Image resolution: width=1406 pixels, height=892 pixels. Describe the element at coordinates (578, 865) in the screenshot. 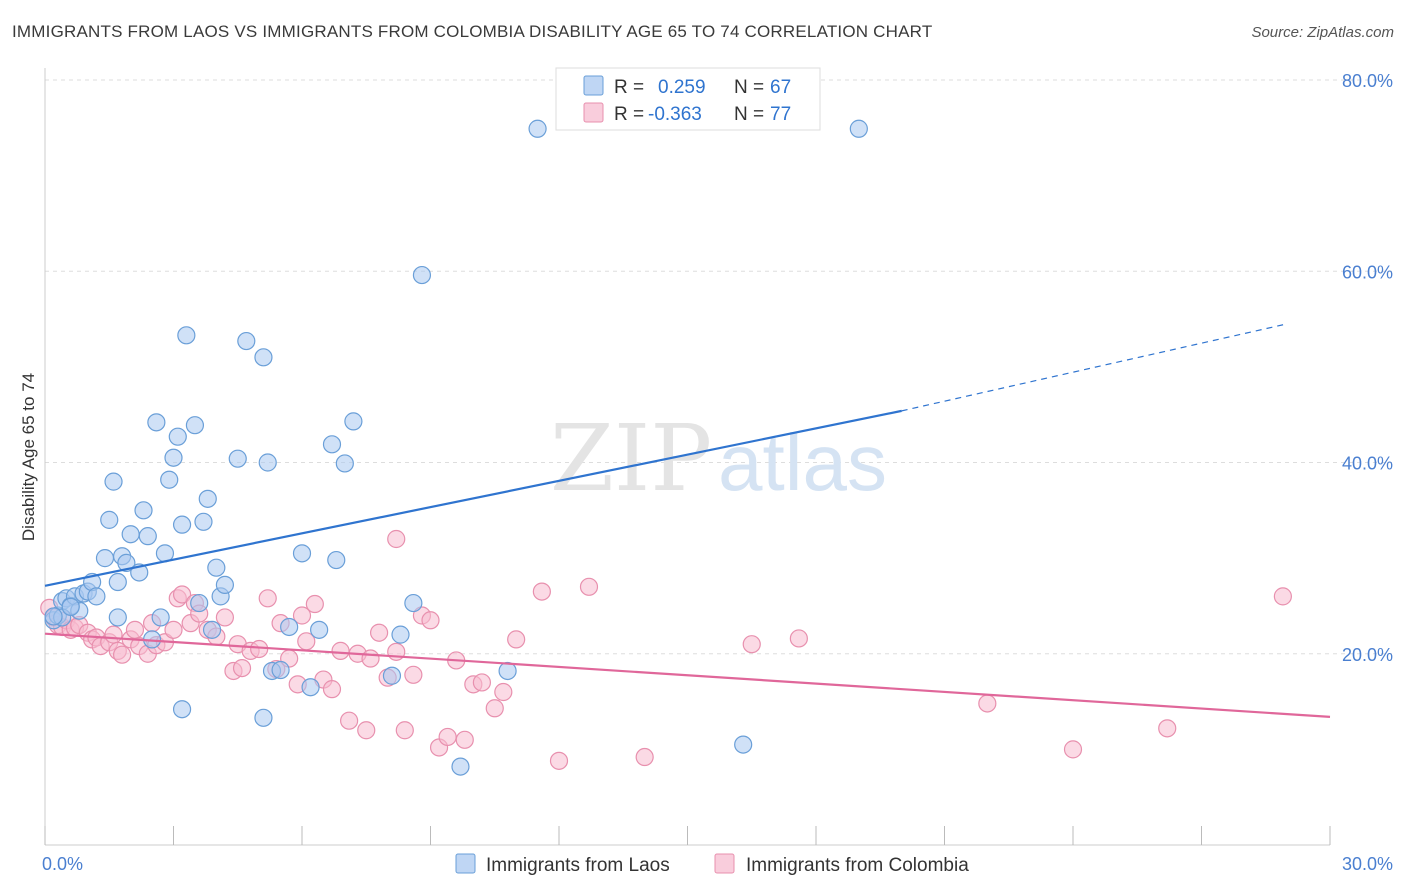

I see `legend-laos-label: Immigrants from Laos` at that location.